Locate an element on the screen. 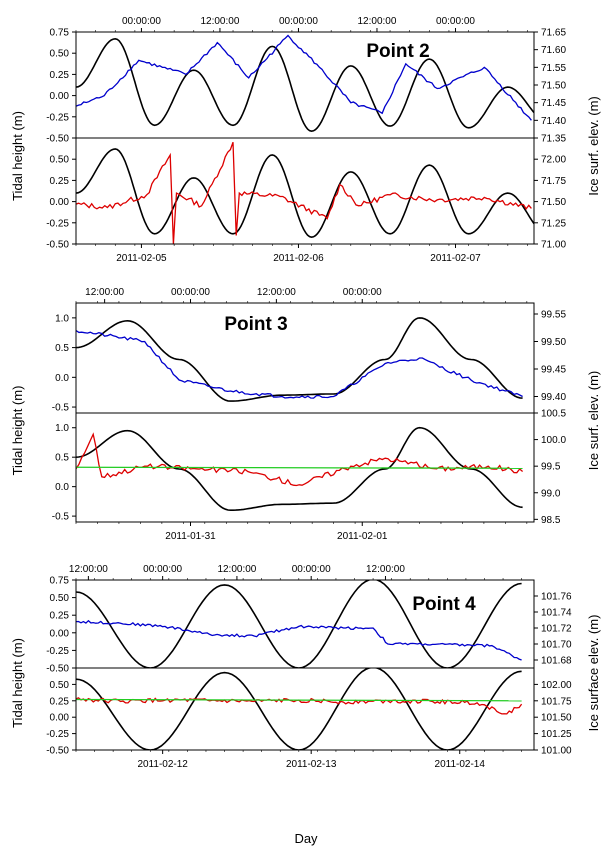 This screenshot has height=850, width=612. right-tick-label: 102.00 is located at coordinates (556, 685).